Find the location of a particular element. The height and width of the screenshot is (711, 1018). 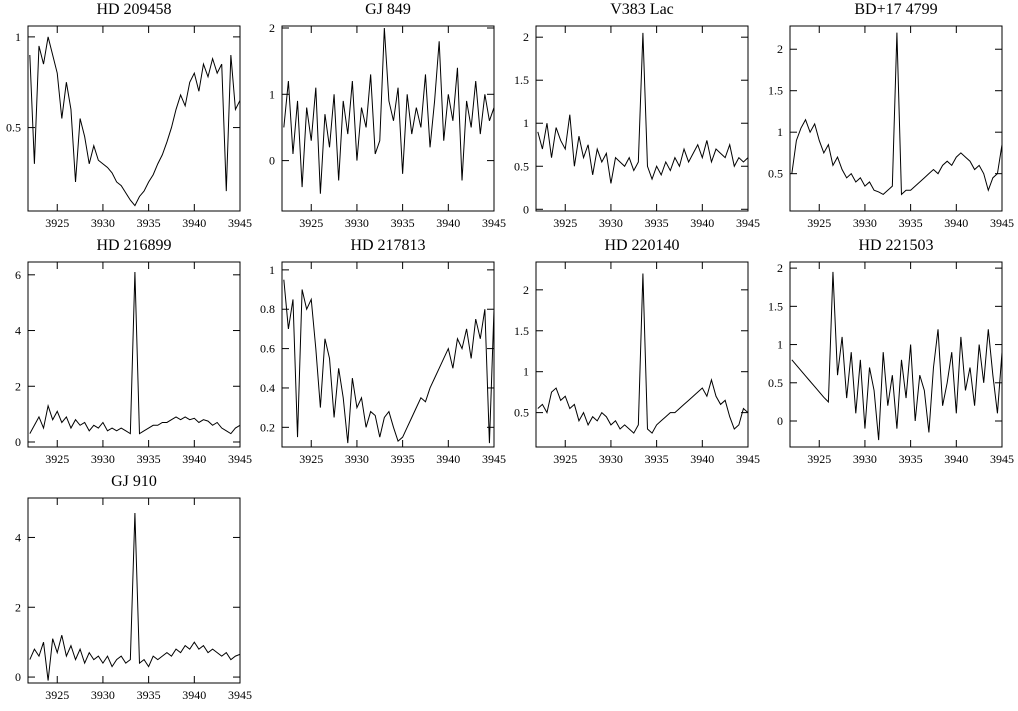

y-tick-label: 0.6 is located at coordinates (267, 349).